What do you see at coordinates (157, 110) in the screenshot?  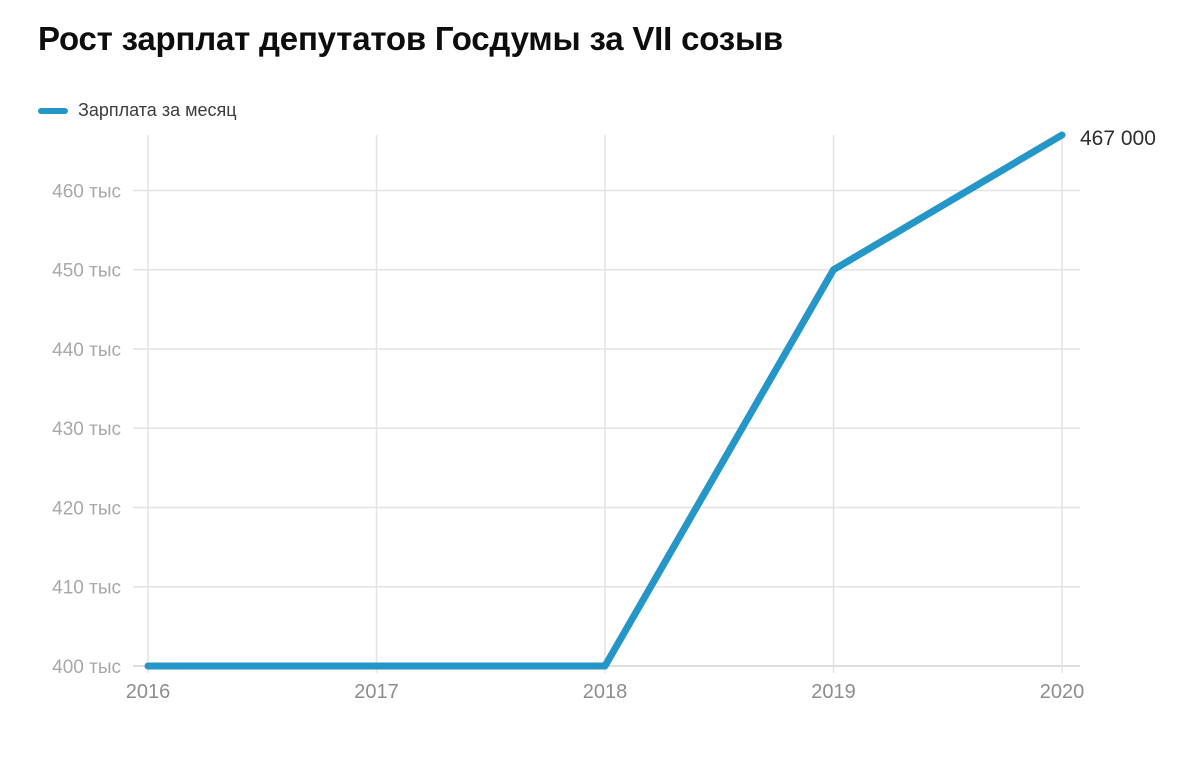 I see `legend-label: Зарплата за месяц` at bounding box center [157, 110].